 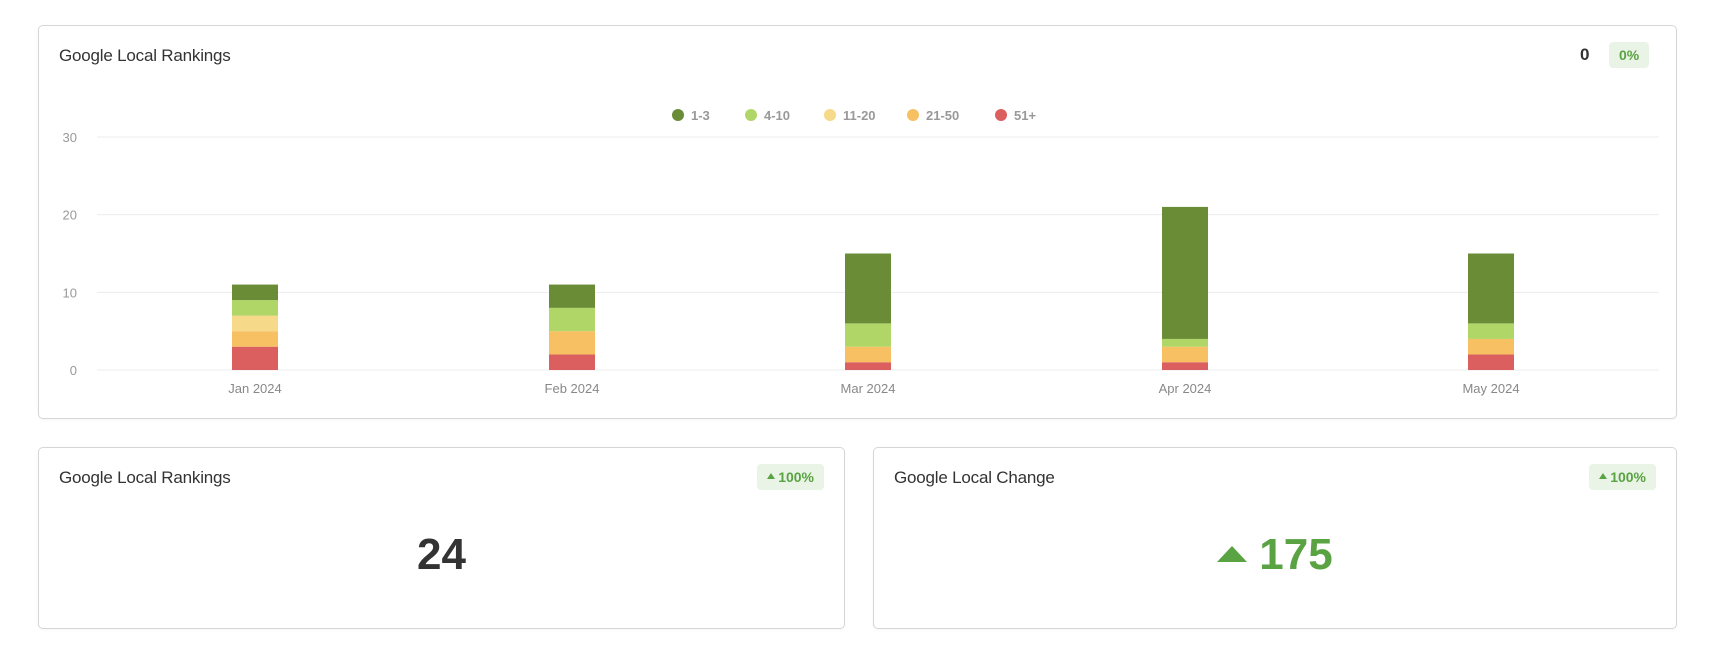 What do you see at coordinates (255, 388) in the screenshot?
I see `x-tick-label: Jan 2024` at bounding box center [255, 388].